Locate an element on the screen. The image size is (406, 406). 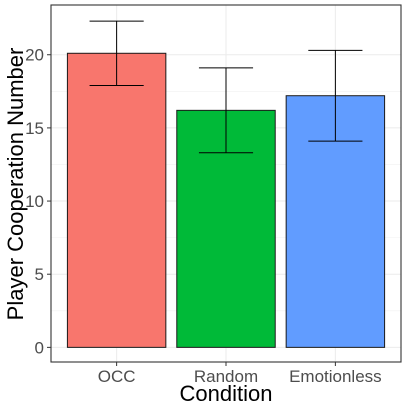
x-axis-title: Condition is located at coordinates (226, 393).